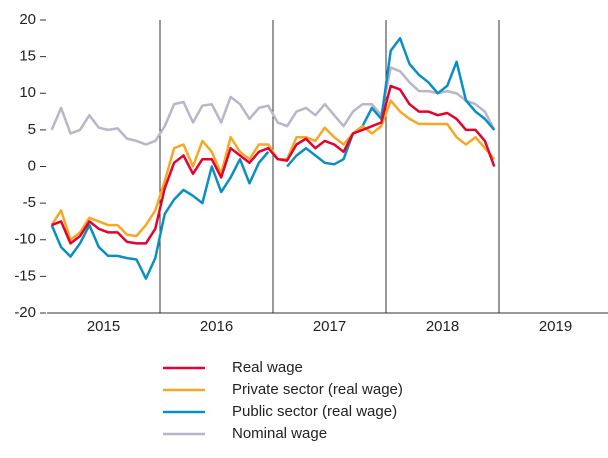 This screenshot has height=458, width=608. I want to click on y-tick-label: 0, so click(32, 165).